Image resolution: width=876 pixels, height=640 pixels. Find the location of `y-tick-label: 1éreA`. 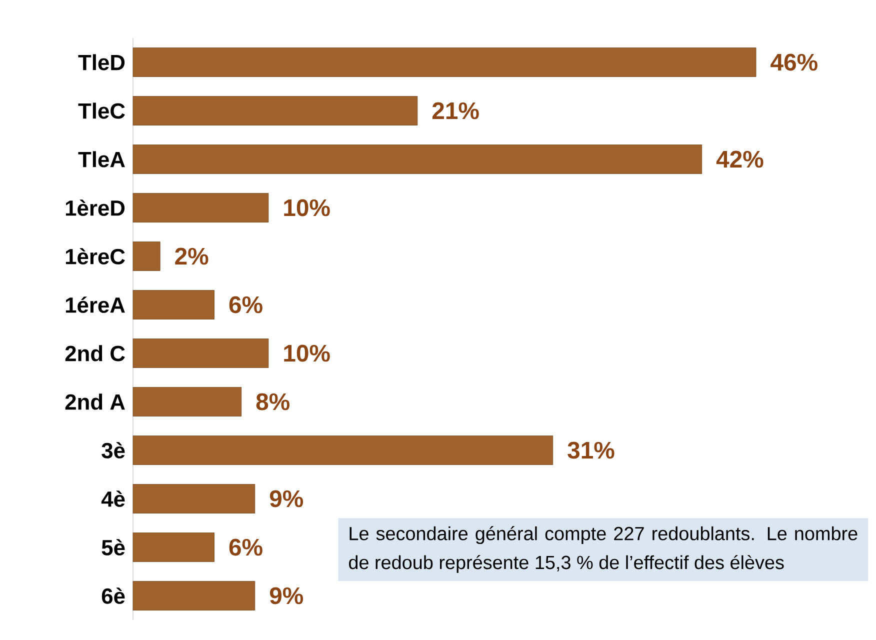

y-tick-label: 1éreA is located at coordinates (95, 304).